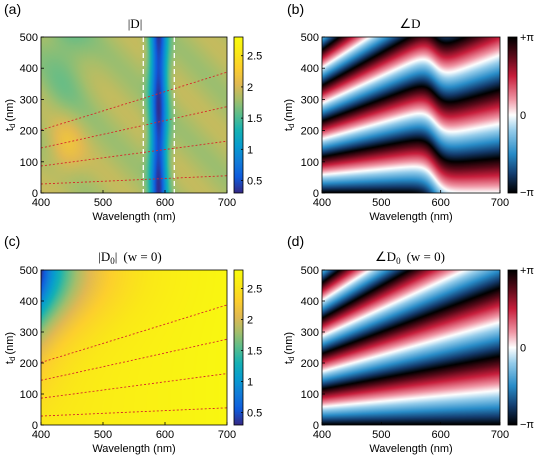 This screenshot has height=460, width=550. I want to click on panel-c-overlay, so click(134, 360).